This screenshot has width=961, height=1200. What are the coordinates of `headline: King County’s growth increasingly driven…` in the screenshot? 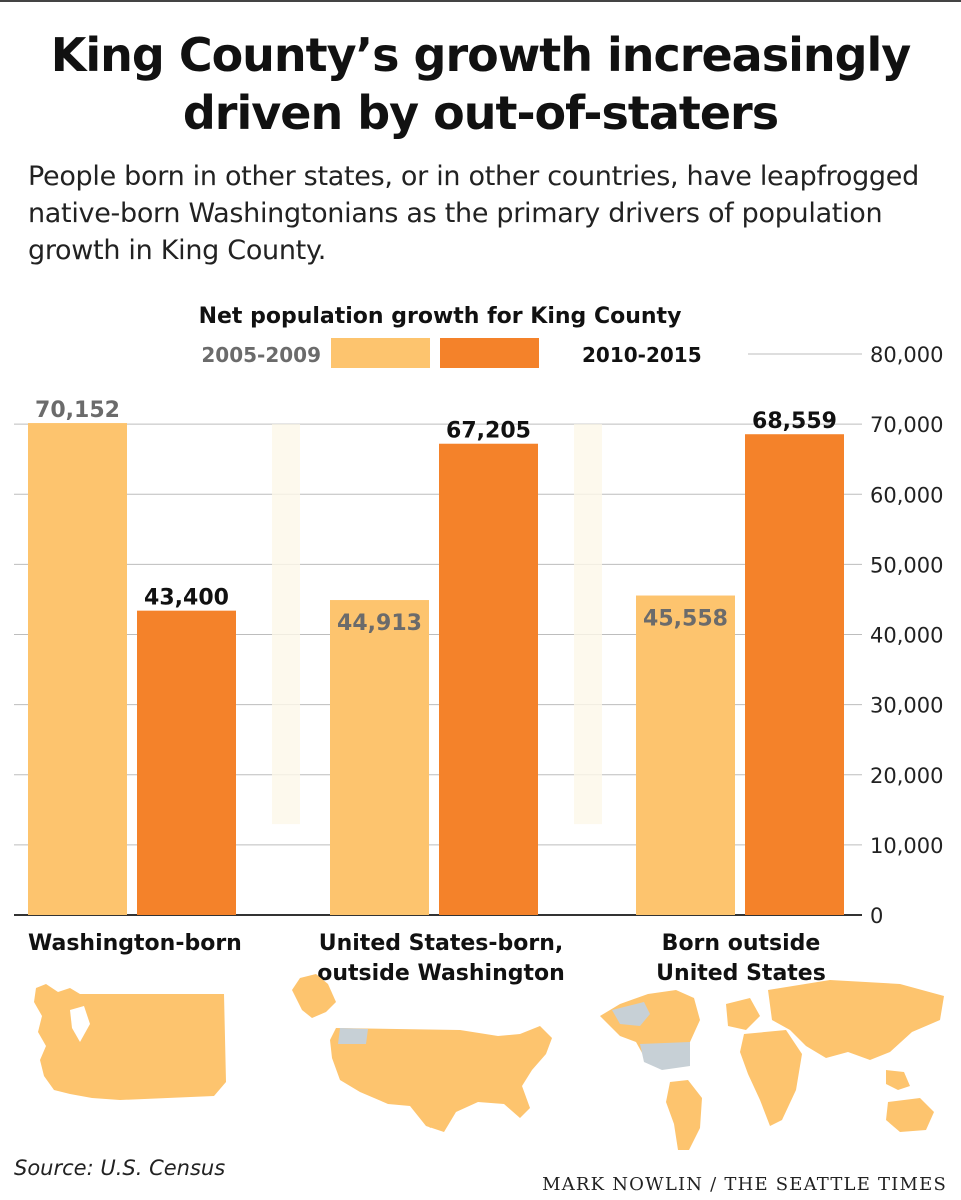 It's located at (481, 84).